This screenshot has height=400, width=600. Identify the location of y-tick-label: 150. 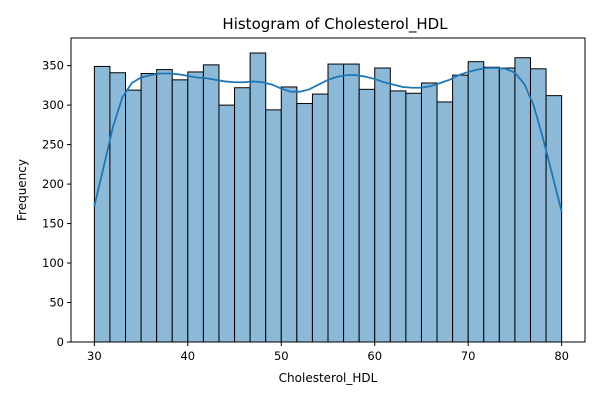
(53, 224).